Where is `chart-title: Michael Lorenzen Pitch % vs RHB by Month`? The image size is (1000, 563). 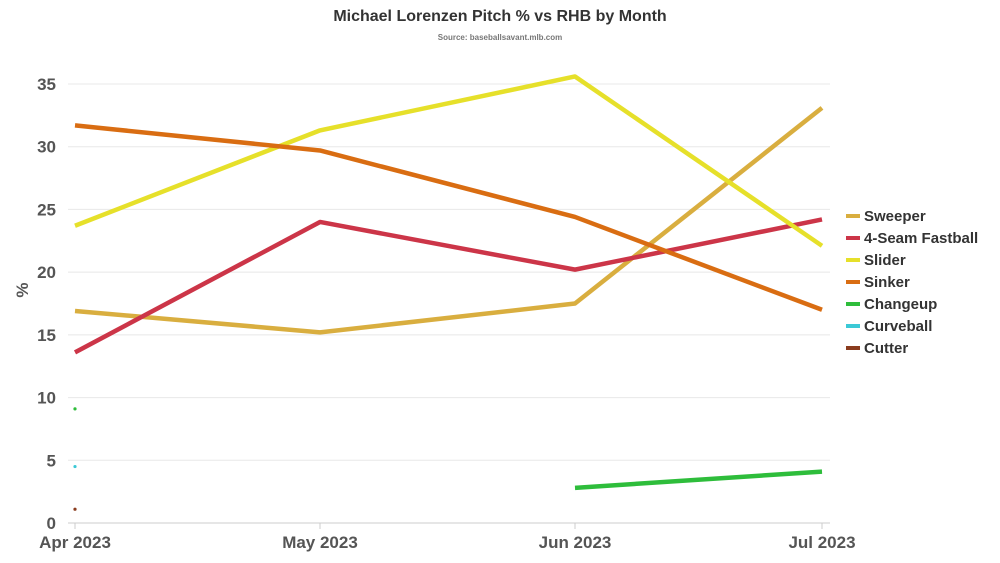 chart-title: Michael Lorenzen Pitch % vs RHB by Month is located at coordinates (500, 16).